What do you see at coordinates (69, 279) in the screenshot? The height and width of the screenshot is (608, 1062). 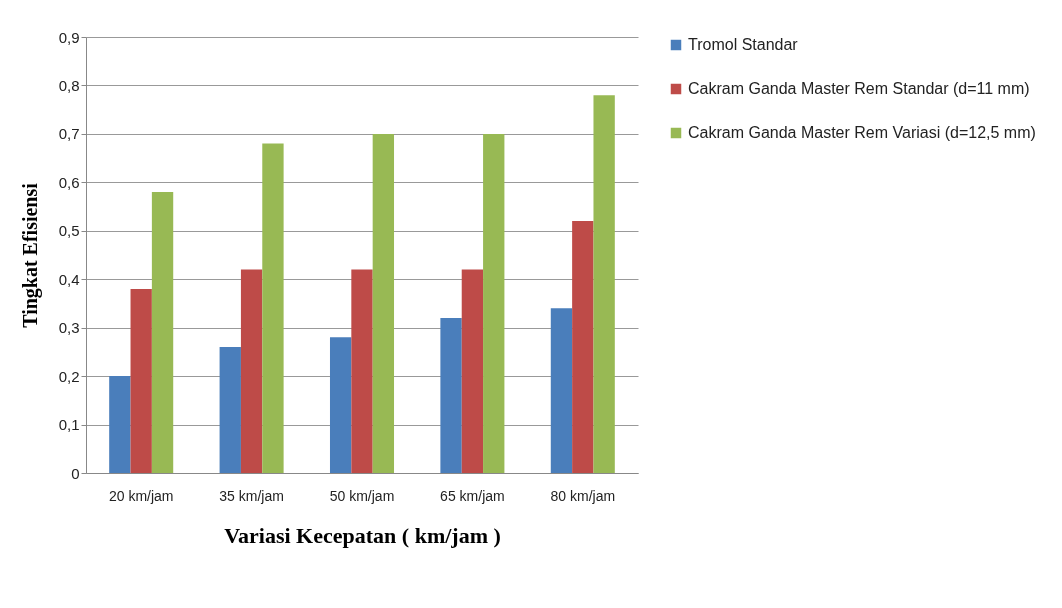 I see `y-tick-label: 0,4` at bounding box center [69, 279].